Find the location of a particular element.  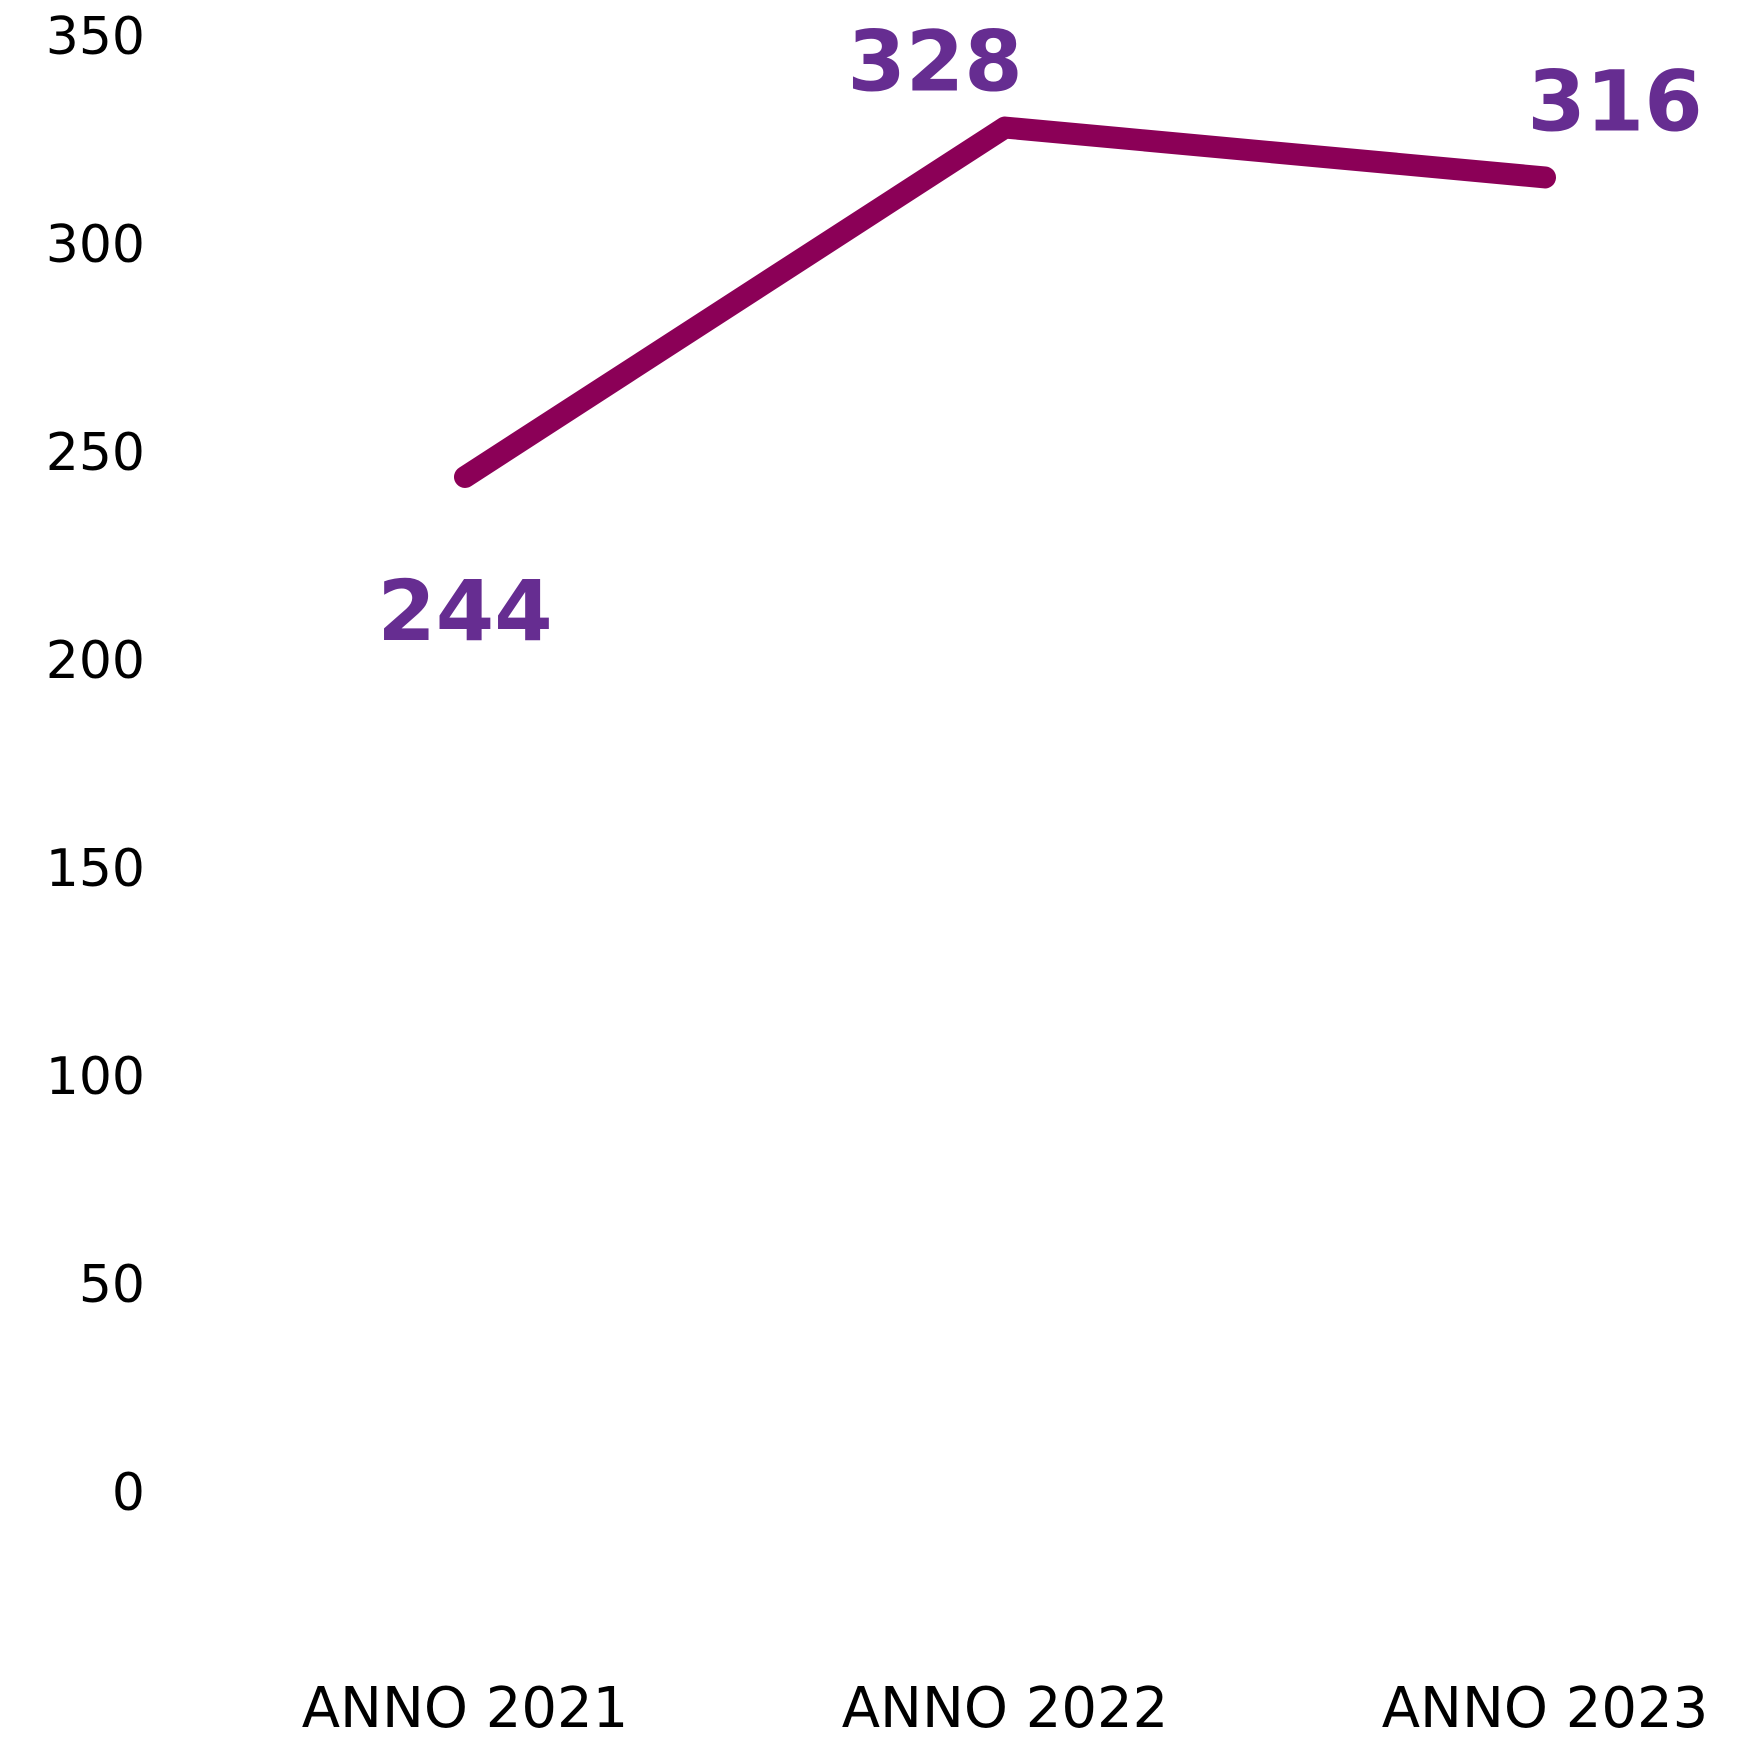

y-tick-label: 300 is located at coordinates (95, 245).